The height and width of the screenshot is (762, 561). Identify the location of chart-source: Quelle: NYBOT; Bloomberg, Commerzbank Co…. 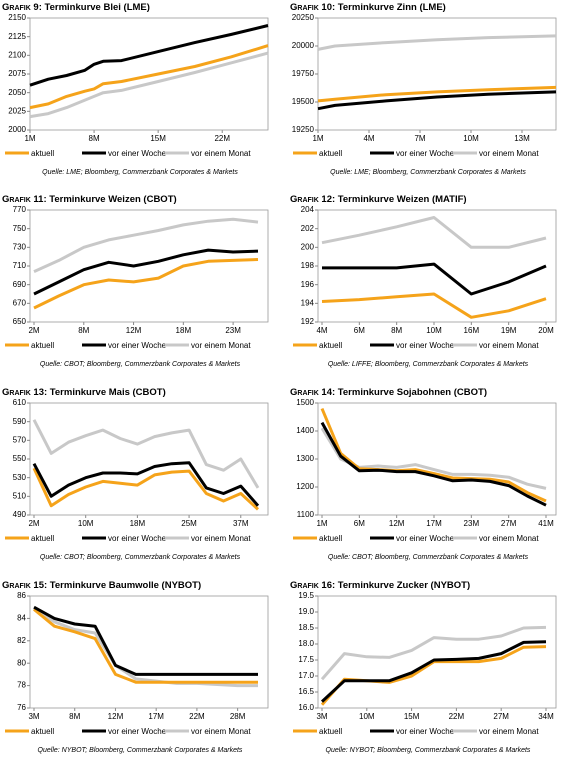
(428, 750).